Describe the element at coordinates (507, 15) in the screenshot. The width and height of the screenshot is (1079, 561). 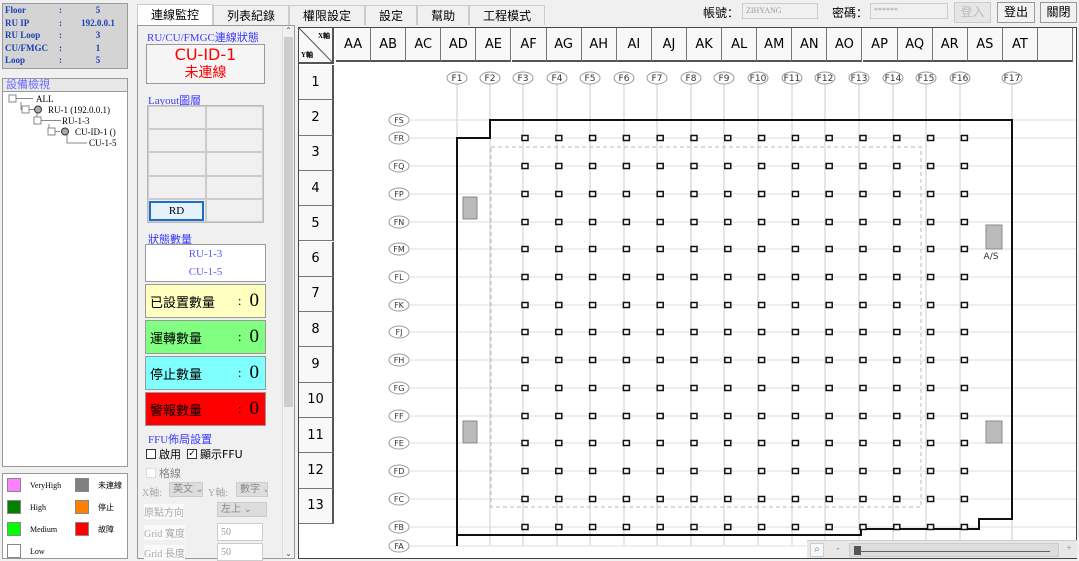
I see `tab-5: 工程模式` at that location.